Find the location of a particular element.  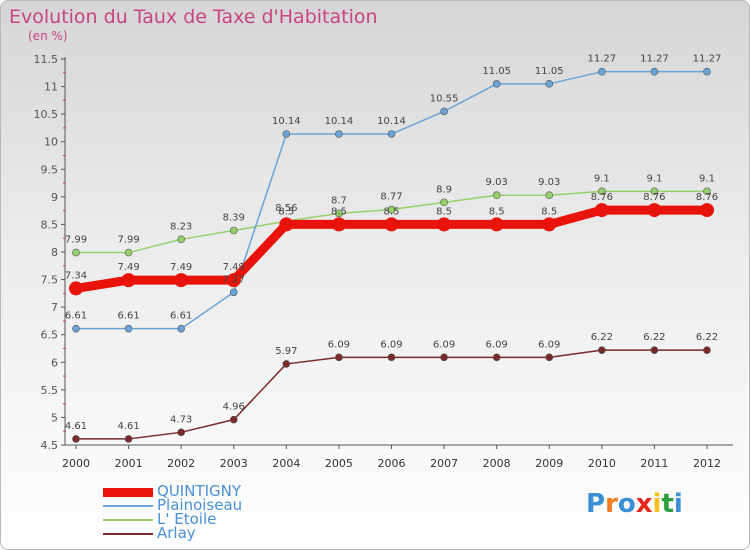

x-tick-label: 2004 is located at coordinates (286, 463).